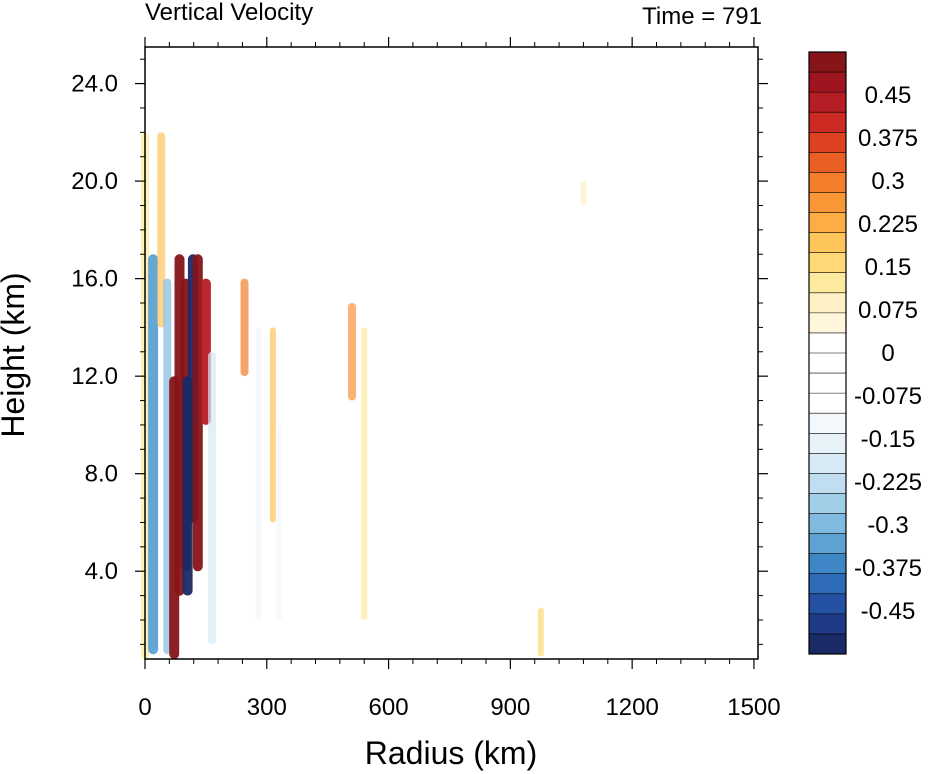 Image resolution: width=935 pixels, height=774 pixels. Describe the element at coordinates (389, 707) in the screenshot. I see `x-tick-label: 600` at that location.